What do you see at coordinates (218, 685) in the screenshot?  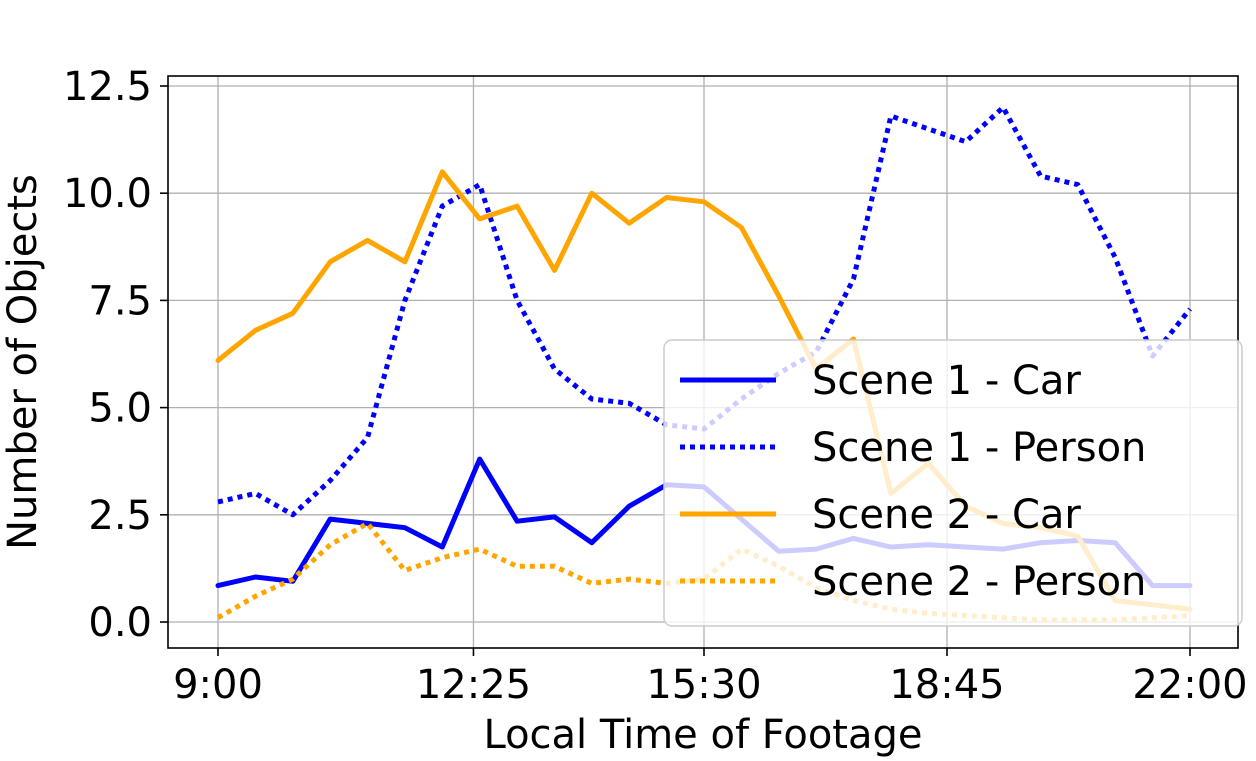 I see `x-tick-label: 9:00` at bounding box center [218, 685].